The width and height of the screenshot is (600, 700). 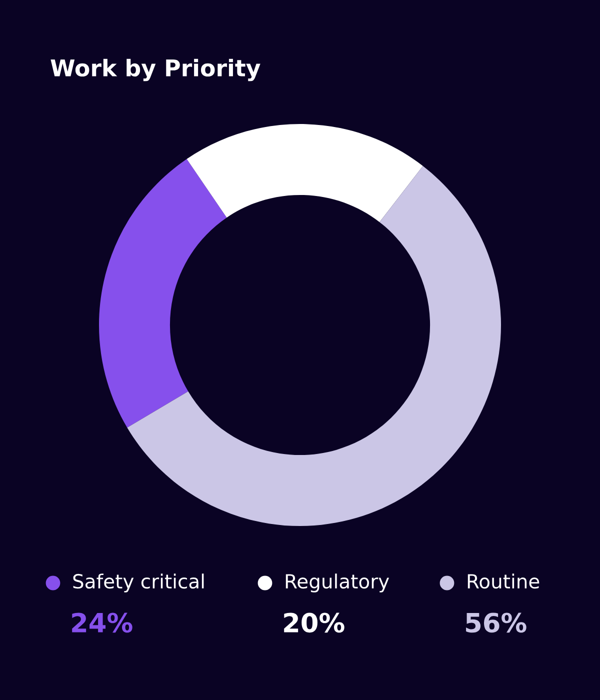 I want to click on data-label: 20%, so click(x=314, y=622).